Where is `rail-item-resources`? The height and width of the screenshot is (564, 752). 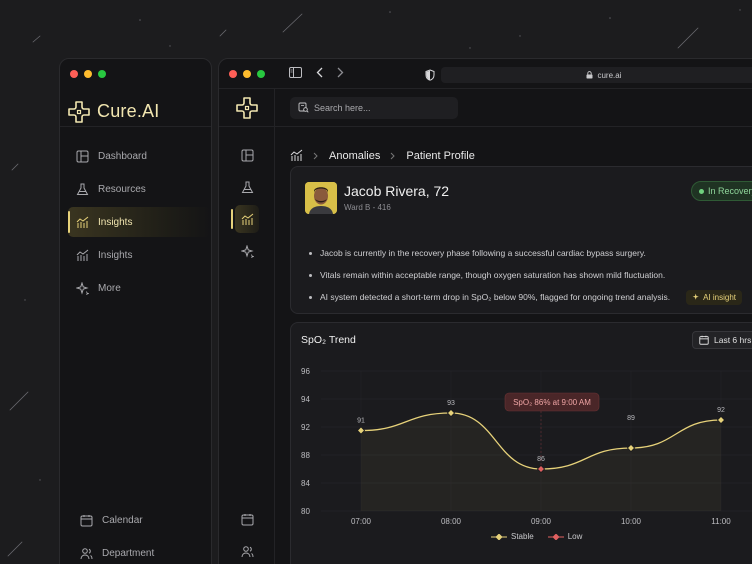 rail-item-resources is located at coordinates (247, 187).